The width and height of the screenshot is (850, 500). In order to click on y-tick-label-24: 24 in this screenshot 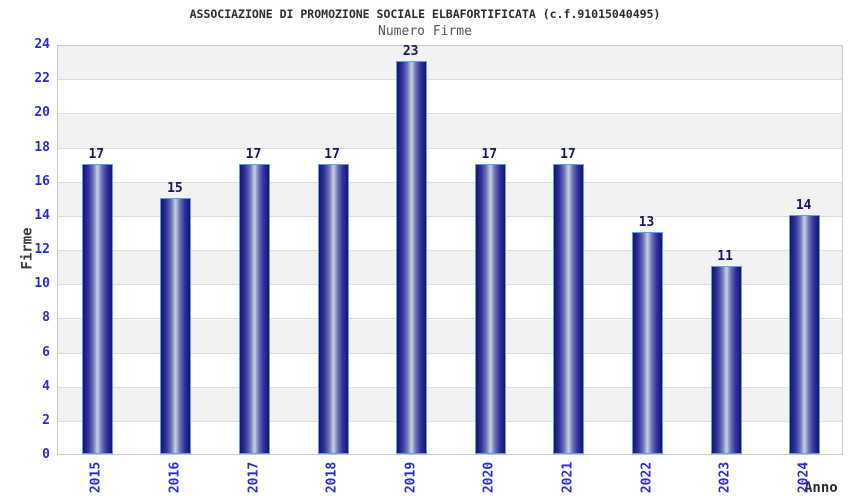, I will do `click(42, 44)`.